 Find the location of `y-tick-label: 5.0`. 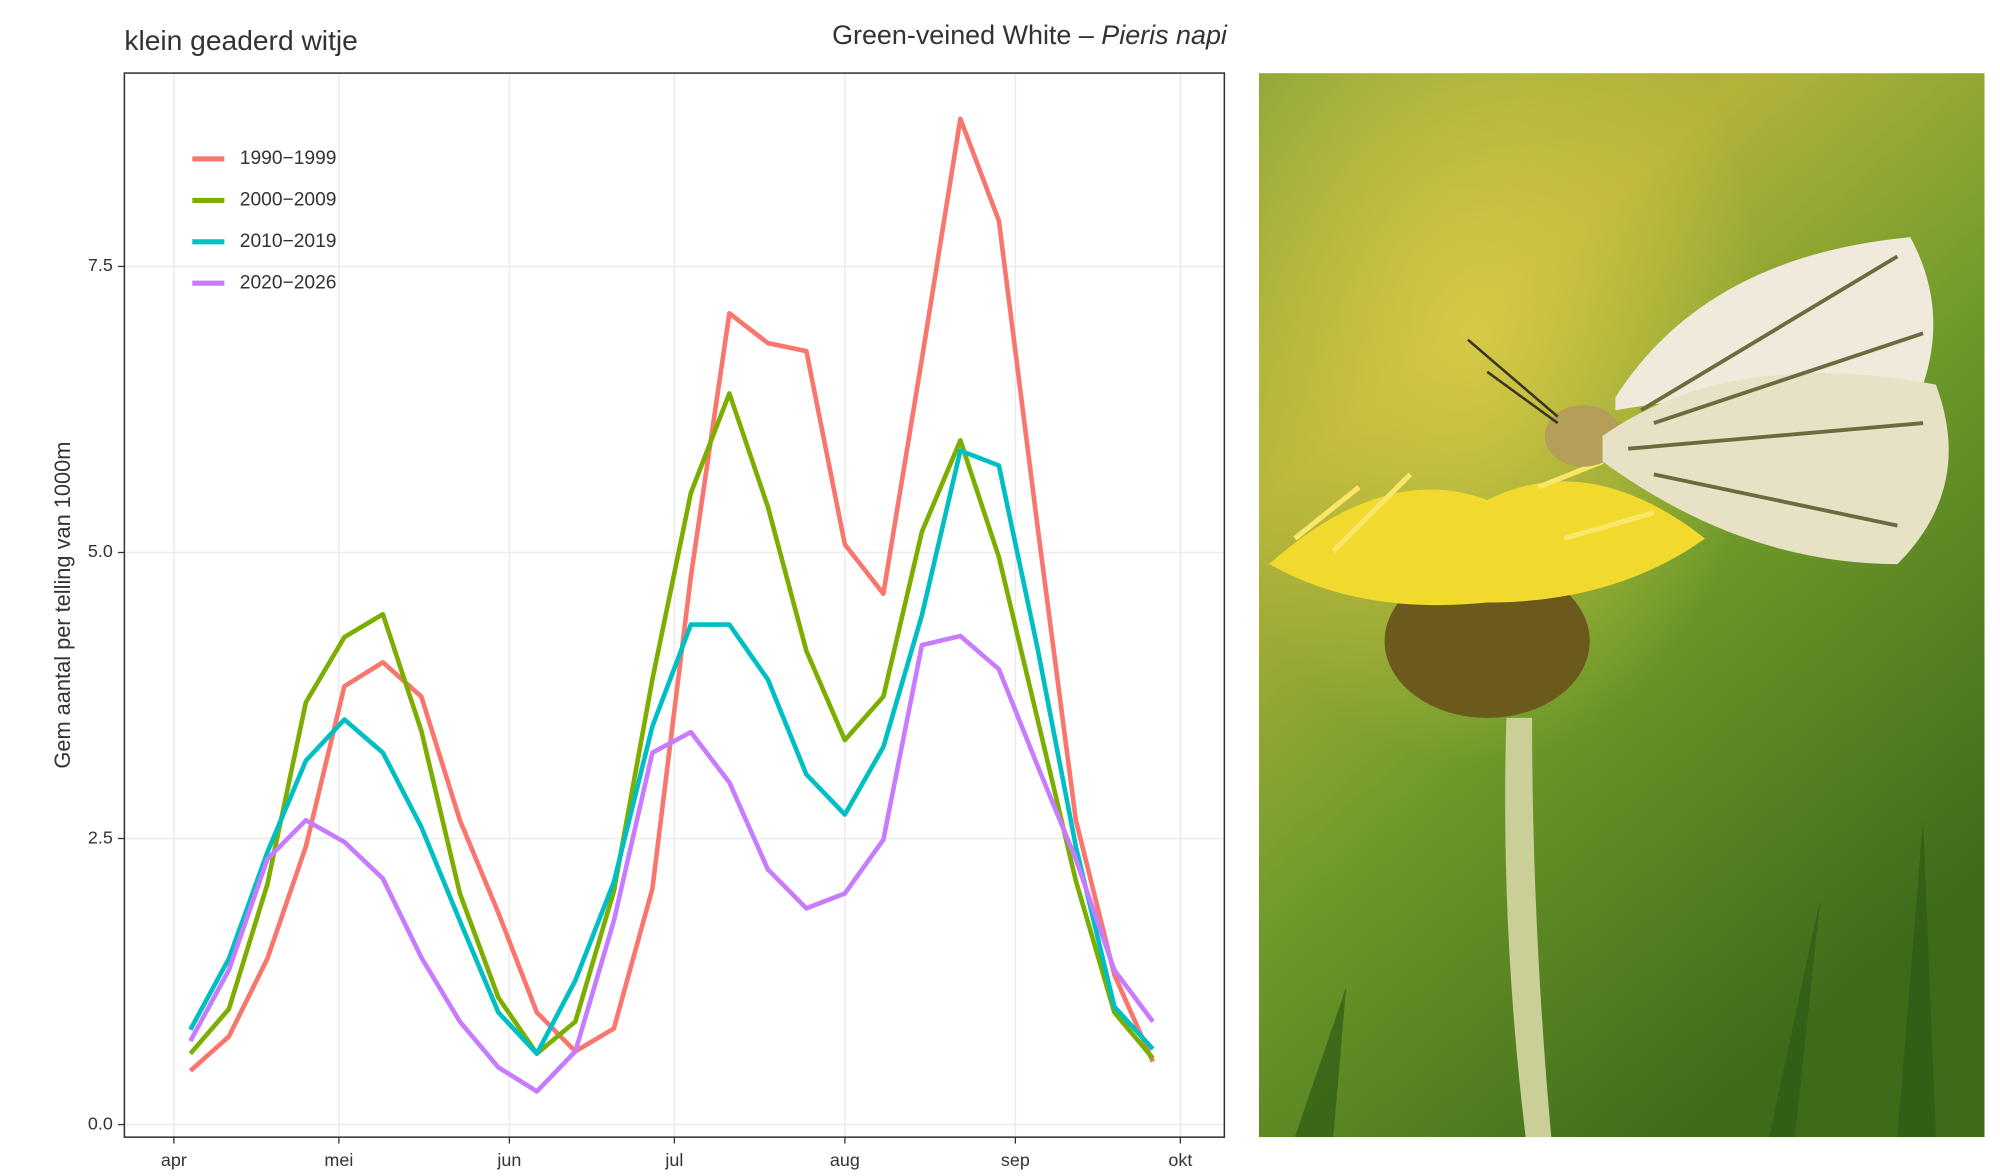

y-tick-label: 5.0 is located at coordinates (100, 551).